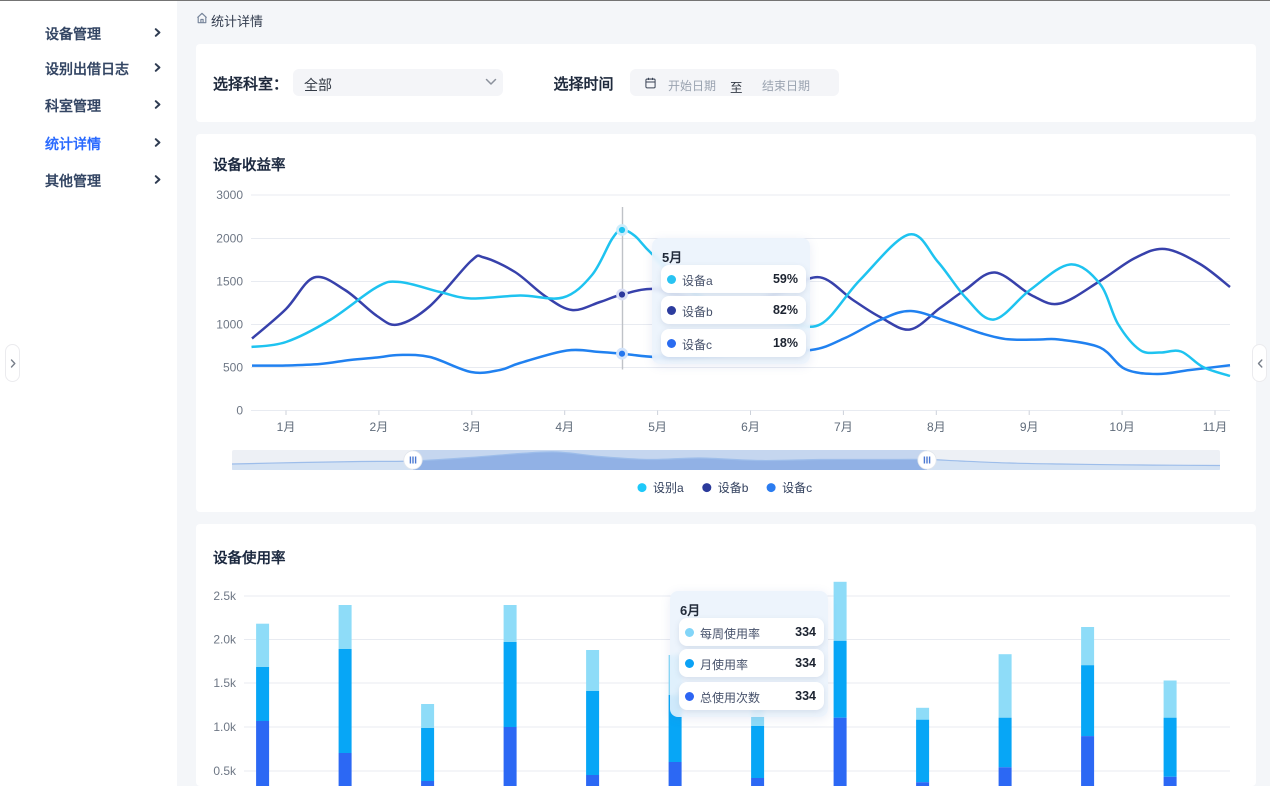 This screenshot has height=786, width=1270. I want to click on svg-text: 5月, so click(657, 427).